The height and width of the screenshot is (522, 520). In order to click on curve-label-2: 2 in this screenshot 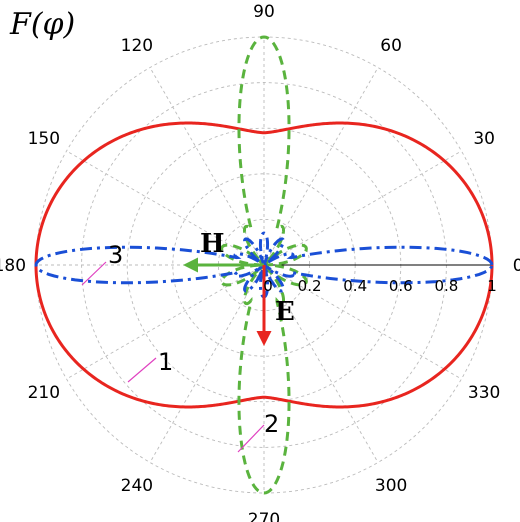, I will do `click(271, 424)`.